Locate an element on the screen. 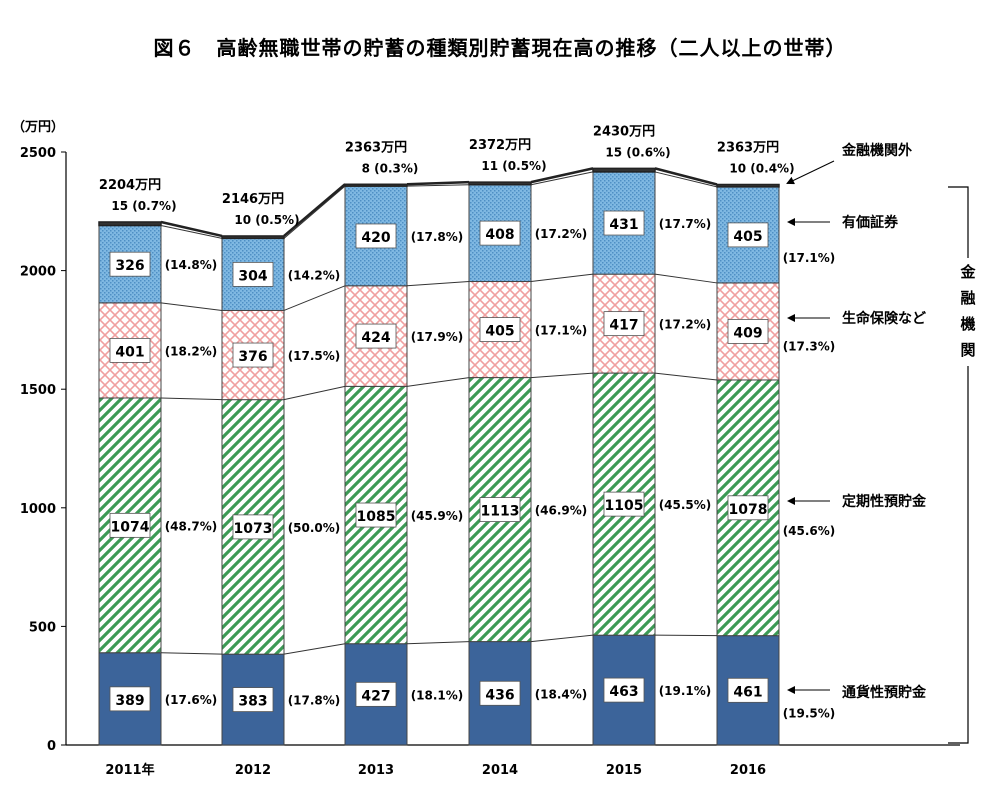  bracket-label-bg is located at coordinates (968, 312).